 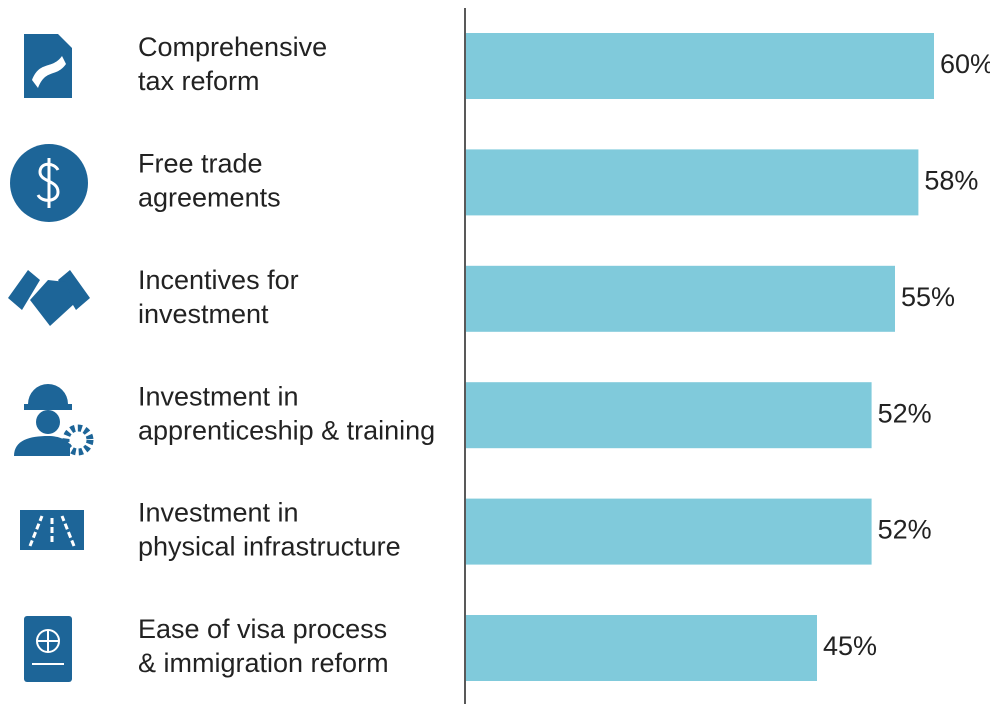 What do you see at coordinates (200, 164) in the screenshot?
I see `category-label: Free trade` at bounding box center [200, 164].